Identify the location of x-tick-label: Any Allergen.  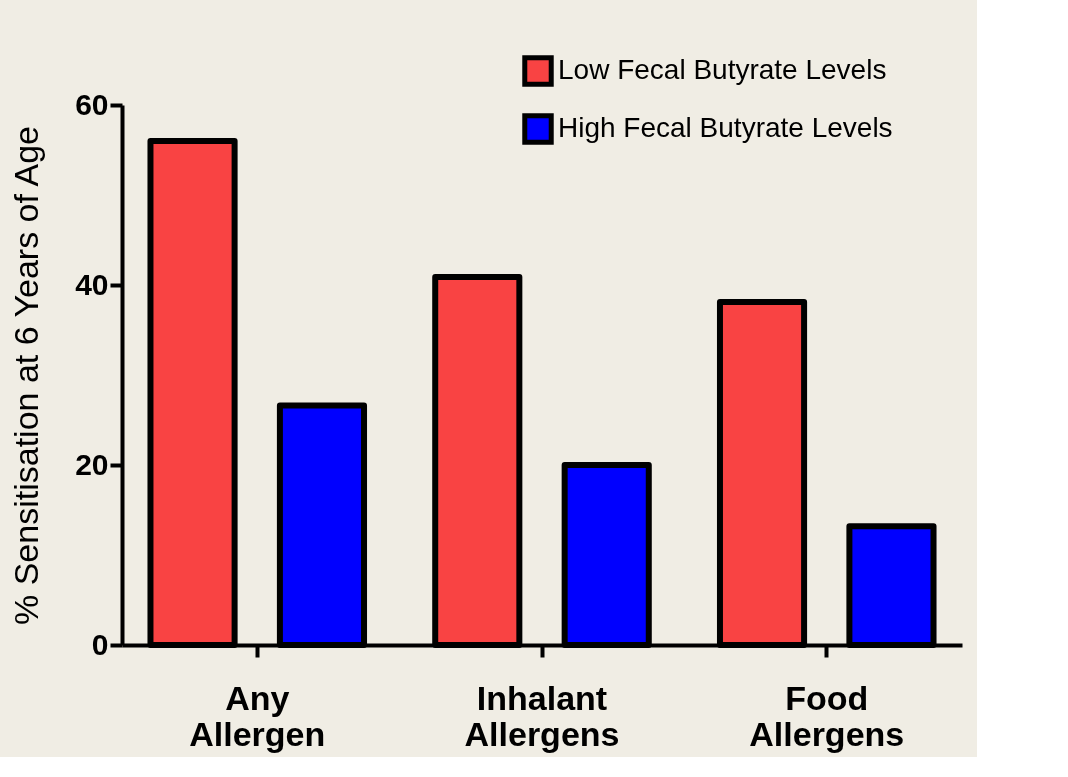
(257, 715).